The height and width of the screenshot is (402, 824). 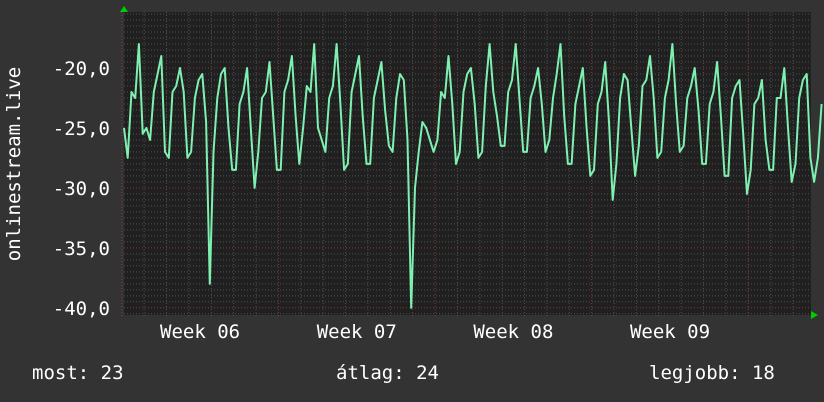 I want to click on y-tick-label: -30,0, so click(x=81, y=189).